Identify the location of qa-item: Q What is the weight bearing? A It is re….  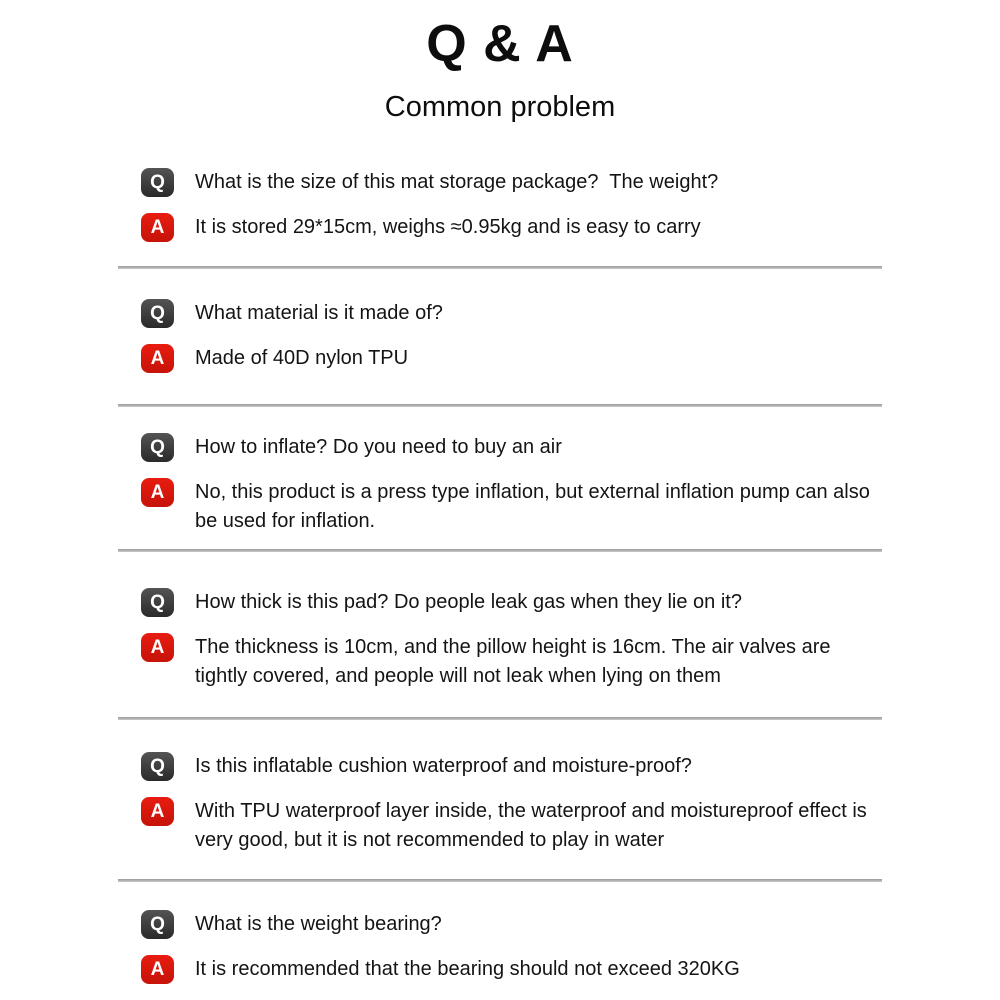
(513, 947).